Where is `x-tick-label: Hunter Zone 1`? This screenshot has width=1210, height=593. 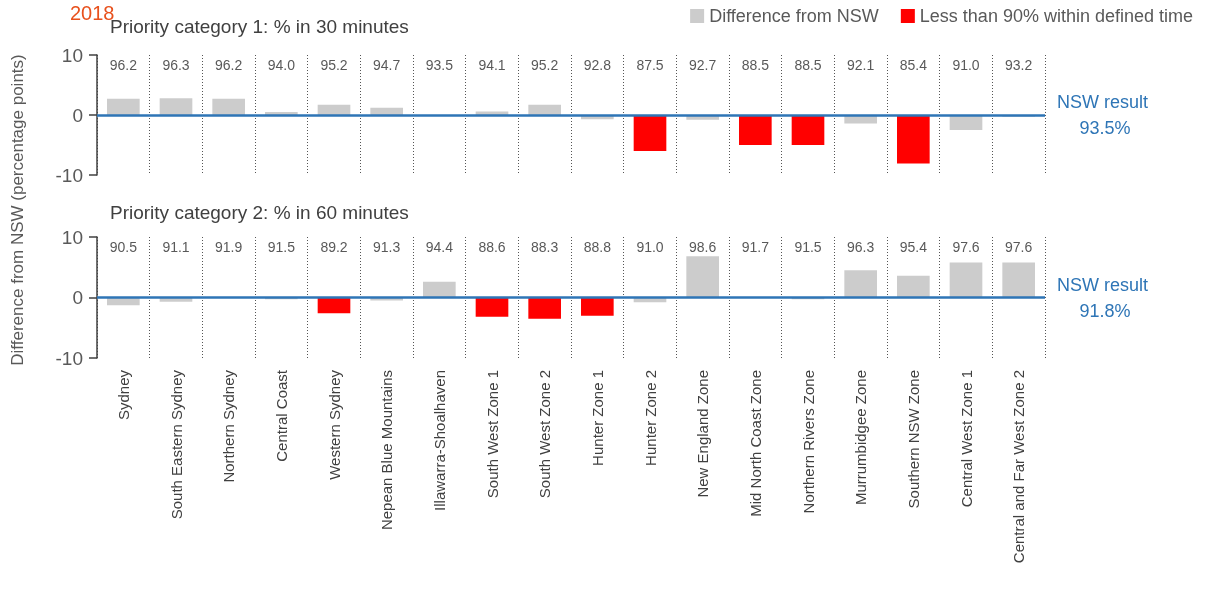 x-tick-label: Hunter Zone 1 is located at coordinates (597, 418).